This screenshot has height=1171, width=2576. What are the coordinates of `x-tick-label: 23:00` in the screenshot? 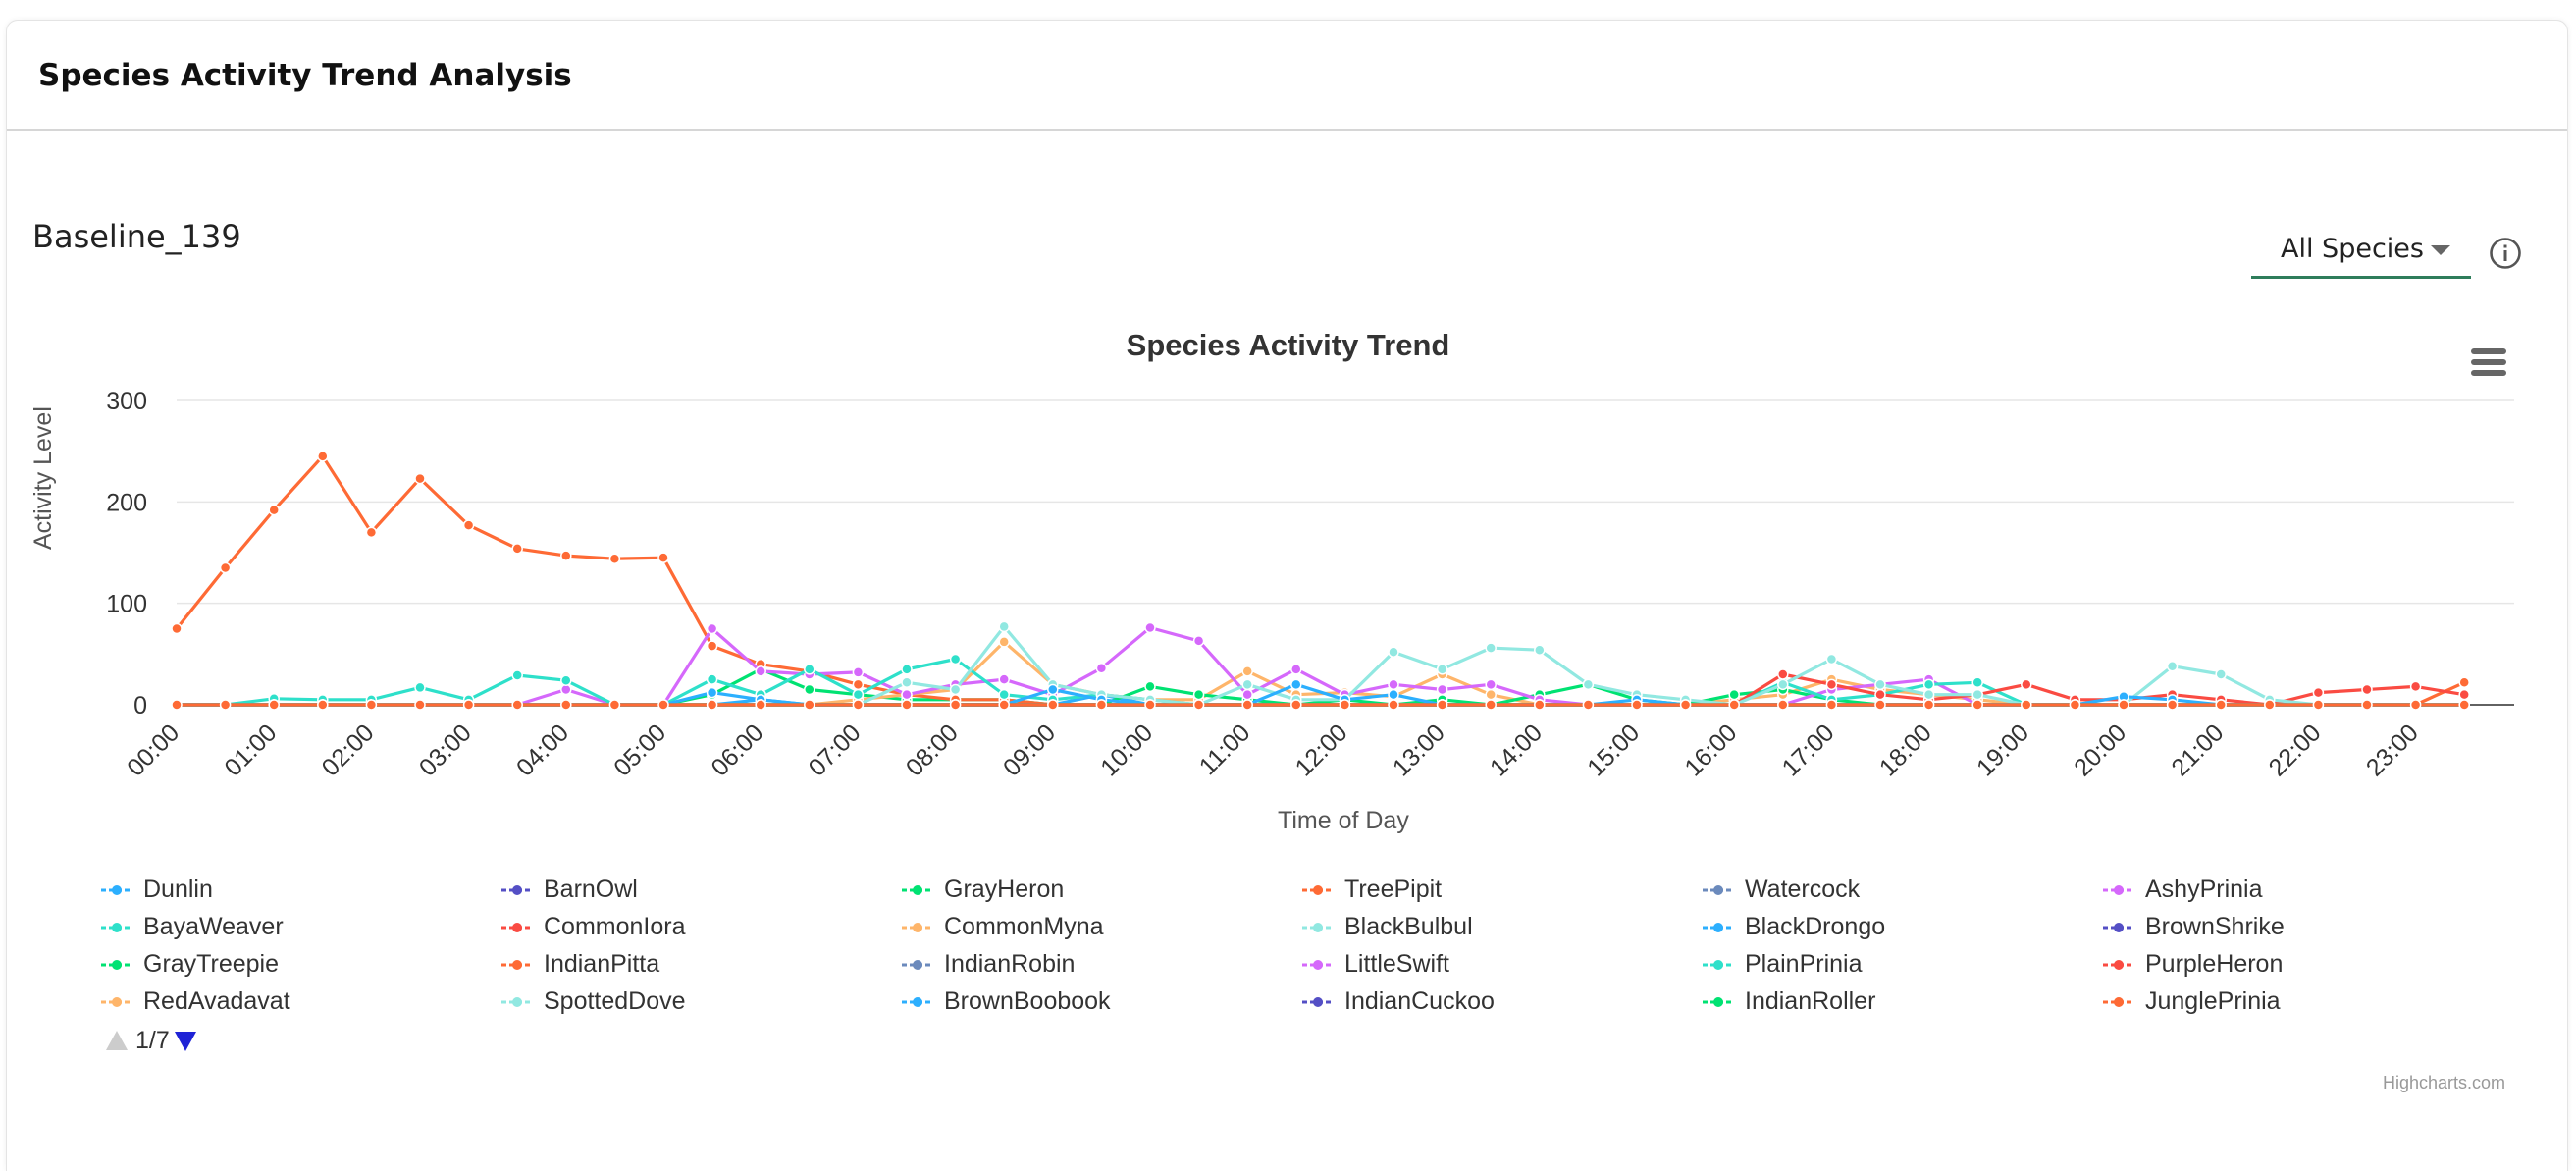 It's located at (2392, 750).